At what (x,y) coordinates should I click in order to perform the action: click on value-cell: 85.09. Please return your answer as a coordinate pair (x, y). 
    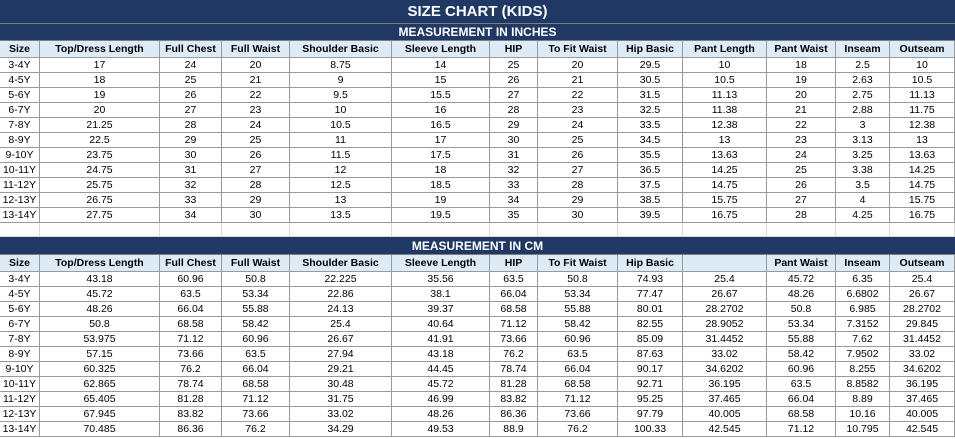
    Looking at the image, I should click on (650, 339).